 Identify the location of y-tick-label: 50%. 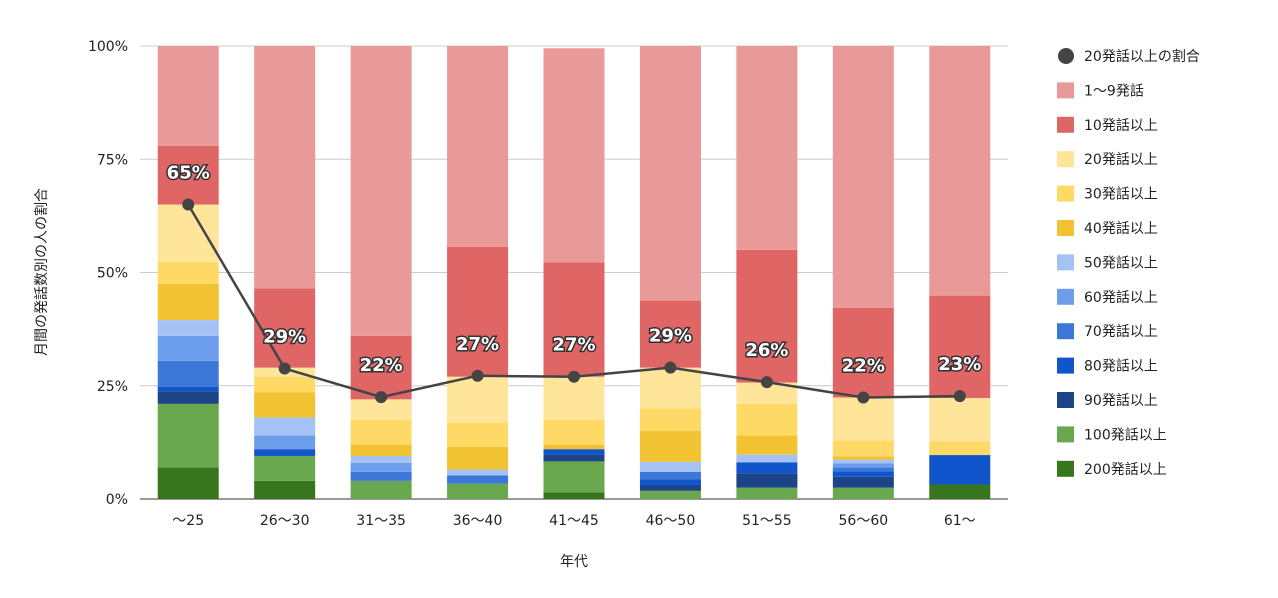
(112, 274).